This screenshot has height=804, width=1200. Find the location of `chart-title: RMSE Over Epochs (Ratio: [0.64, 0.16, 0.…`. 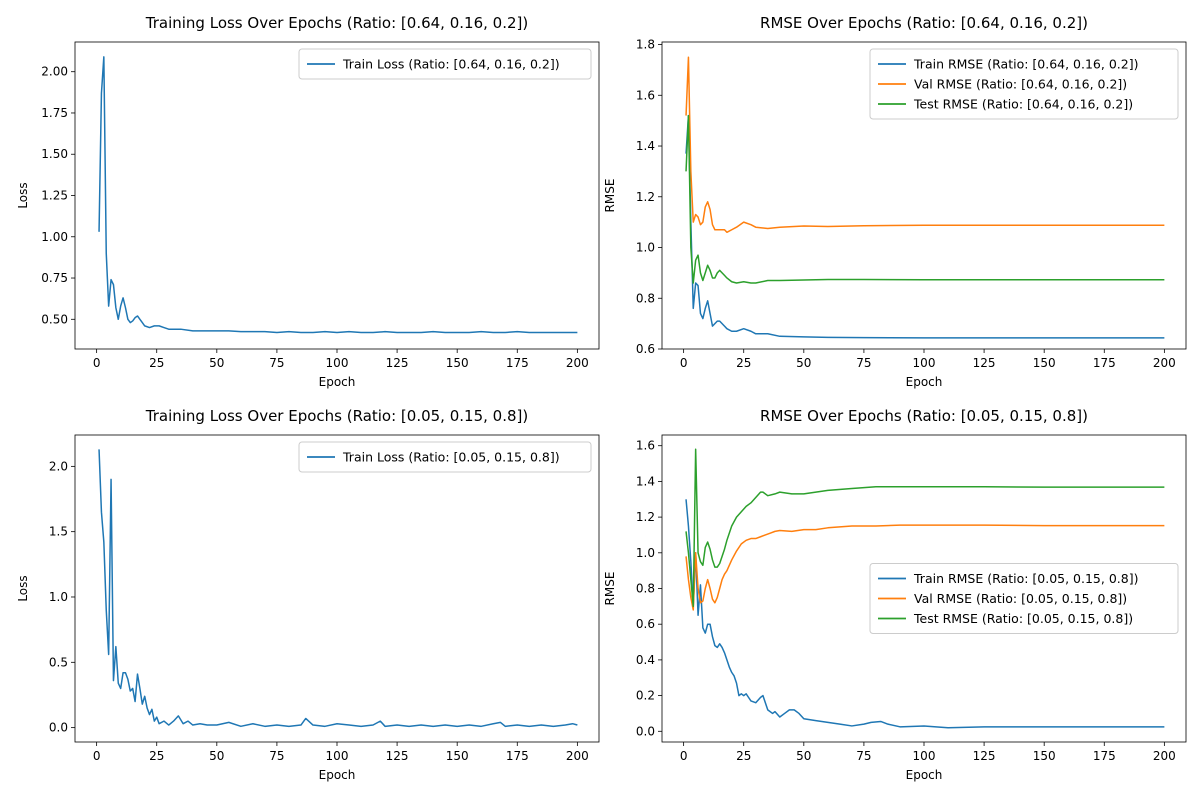

chart-title: RMSE Over Epochs (Ratio: [0.64, 0.16, 0.… is located at coordinates (924, 23).